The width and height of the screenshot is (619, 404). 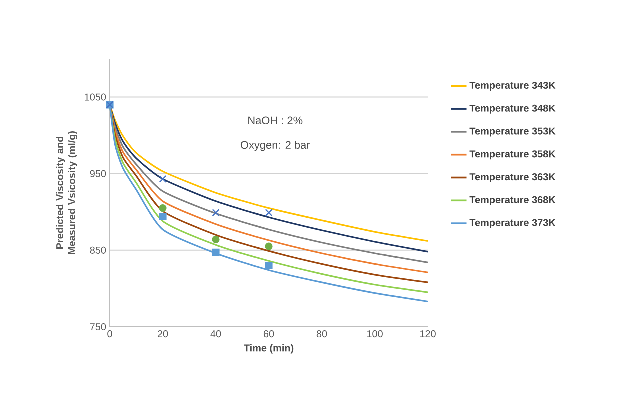 I want to click on y-axis-title: Predicted Viscosity and Measured Vsicosity (ml/g), so click(x=67, y=192).